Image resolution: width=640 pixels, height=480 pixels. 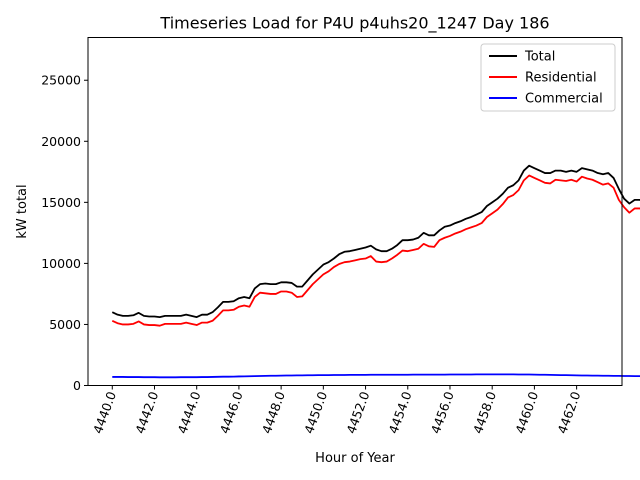 What do you see at coordinates (65, 324) in the screenshot?
I see `y-tick-label: 5000` at bounding box center [65, 324].